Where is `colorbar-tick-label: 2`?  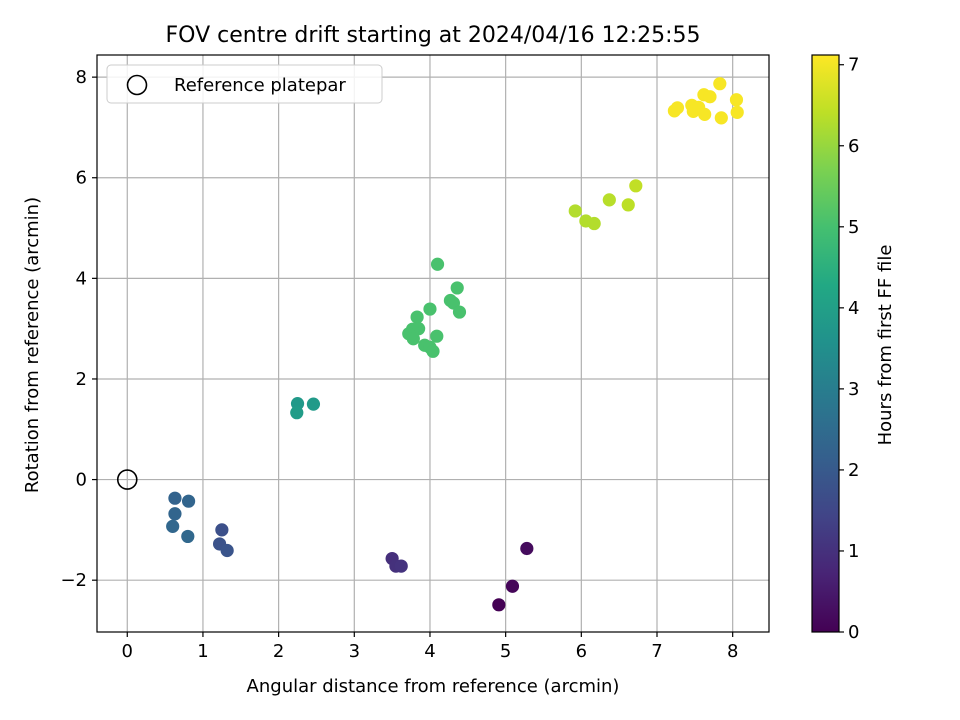
colorbar-tick-label: 2 is located at coordinates (853, 470).